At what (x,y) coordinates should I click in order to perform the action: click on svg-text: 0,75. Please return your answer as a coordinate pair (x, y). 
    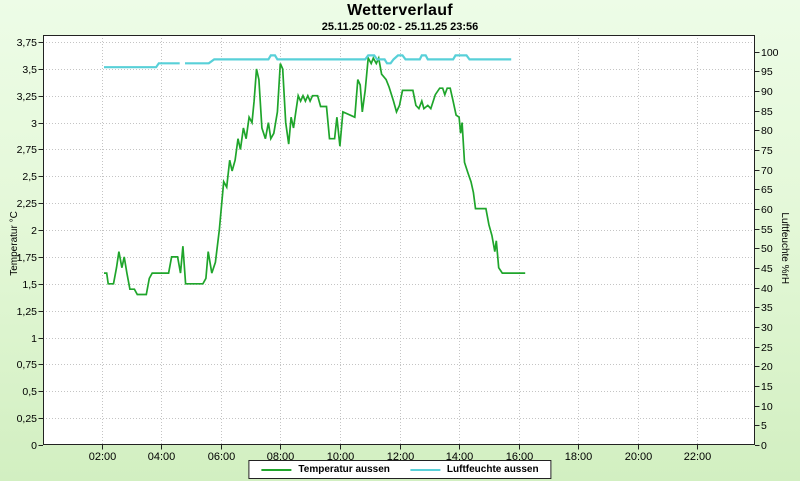
    Looking at the image, I should click on (27, 365).